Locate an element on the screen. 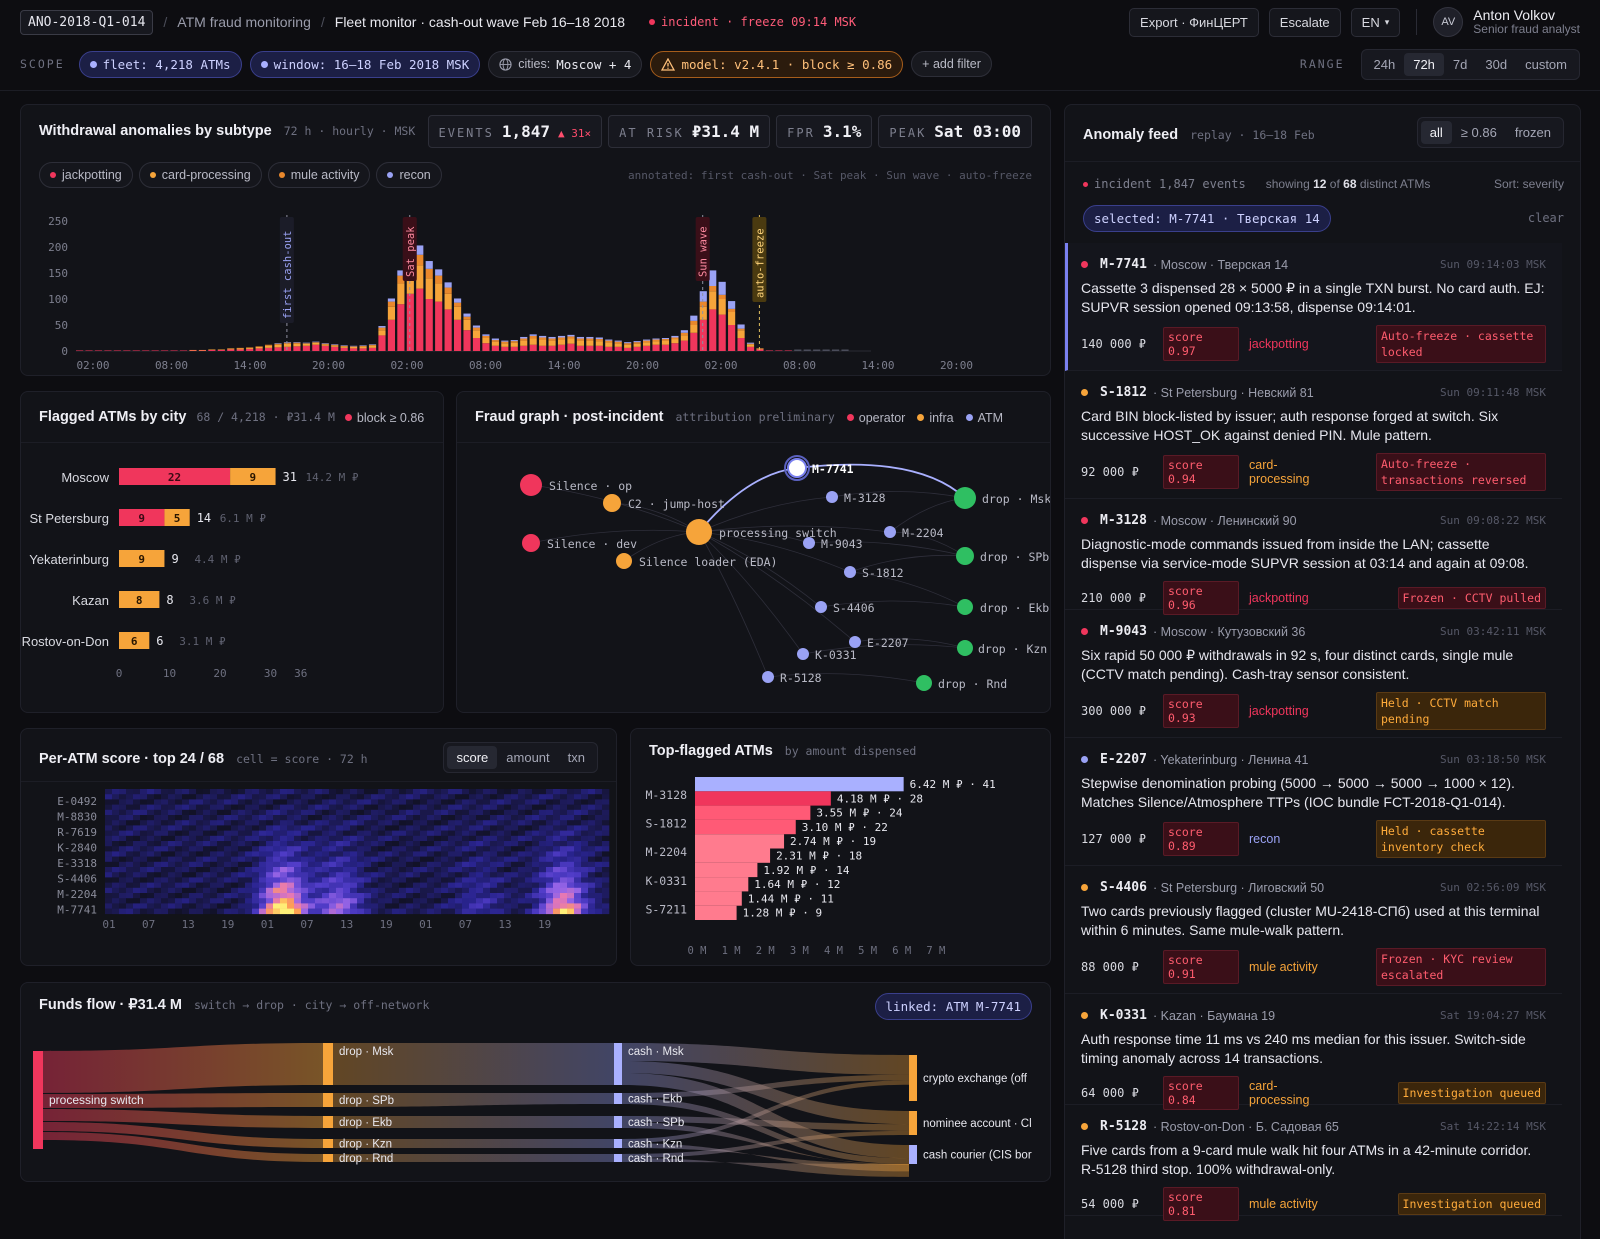 Image resolution: width=1600 pixels, height=1239 pixels. feed-action: Frozen · CCTV pulled is located at coordinates (1471, 598).